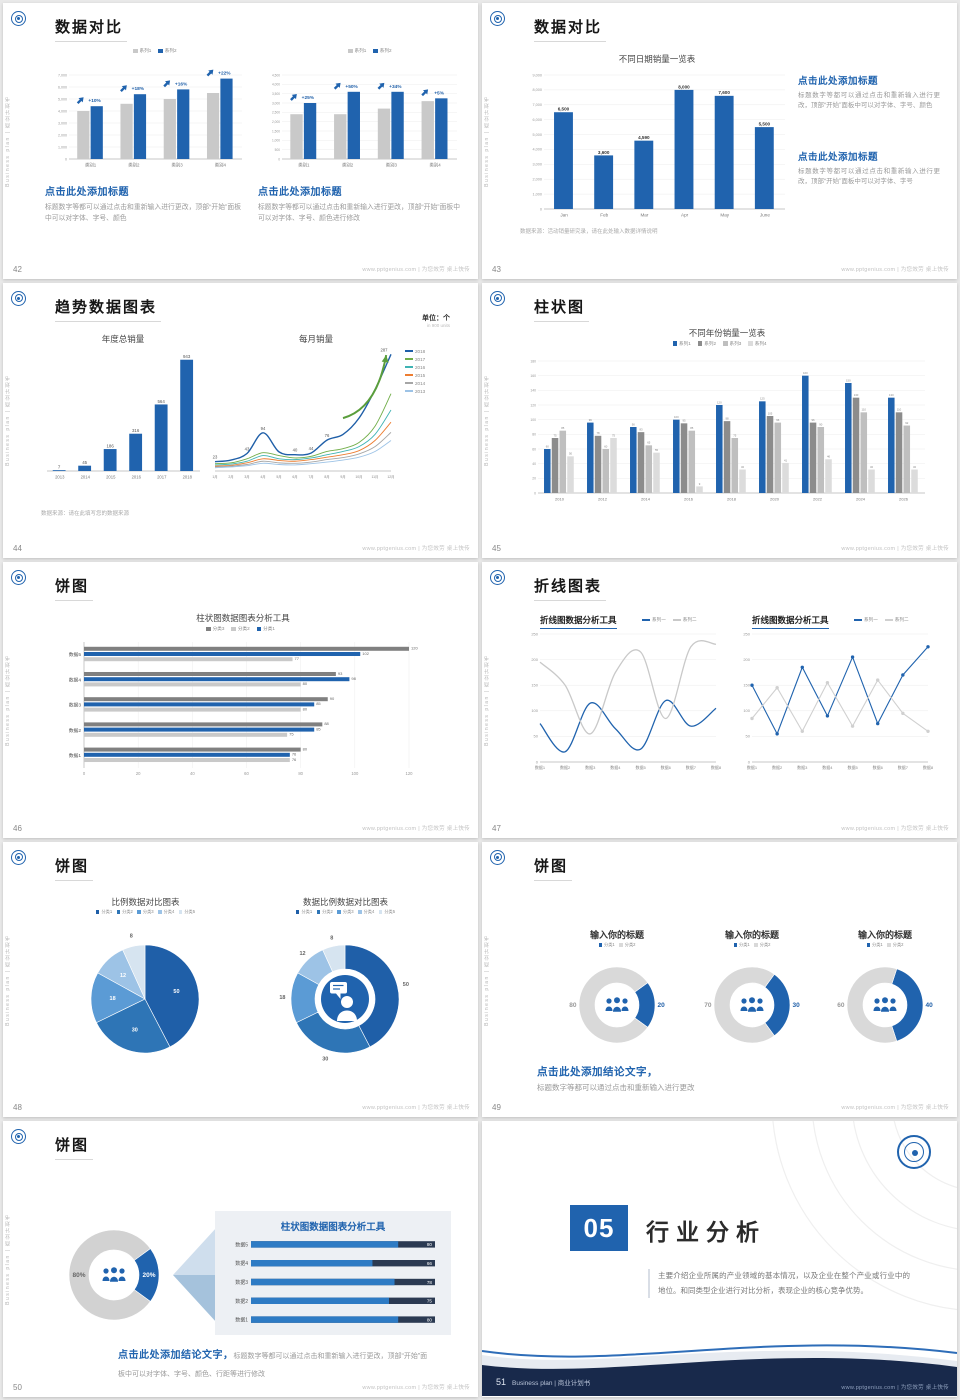 Image resolution: width=960 pixels, height=1400 pixels. I want to click on pie-chart: 50 30 18 12 8, so click(145, 999).